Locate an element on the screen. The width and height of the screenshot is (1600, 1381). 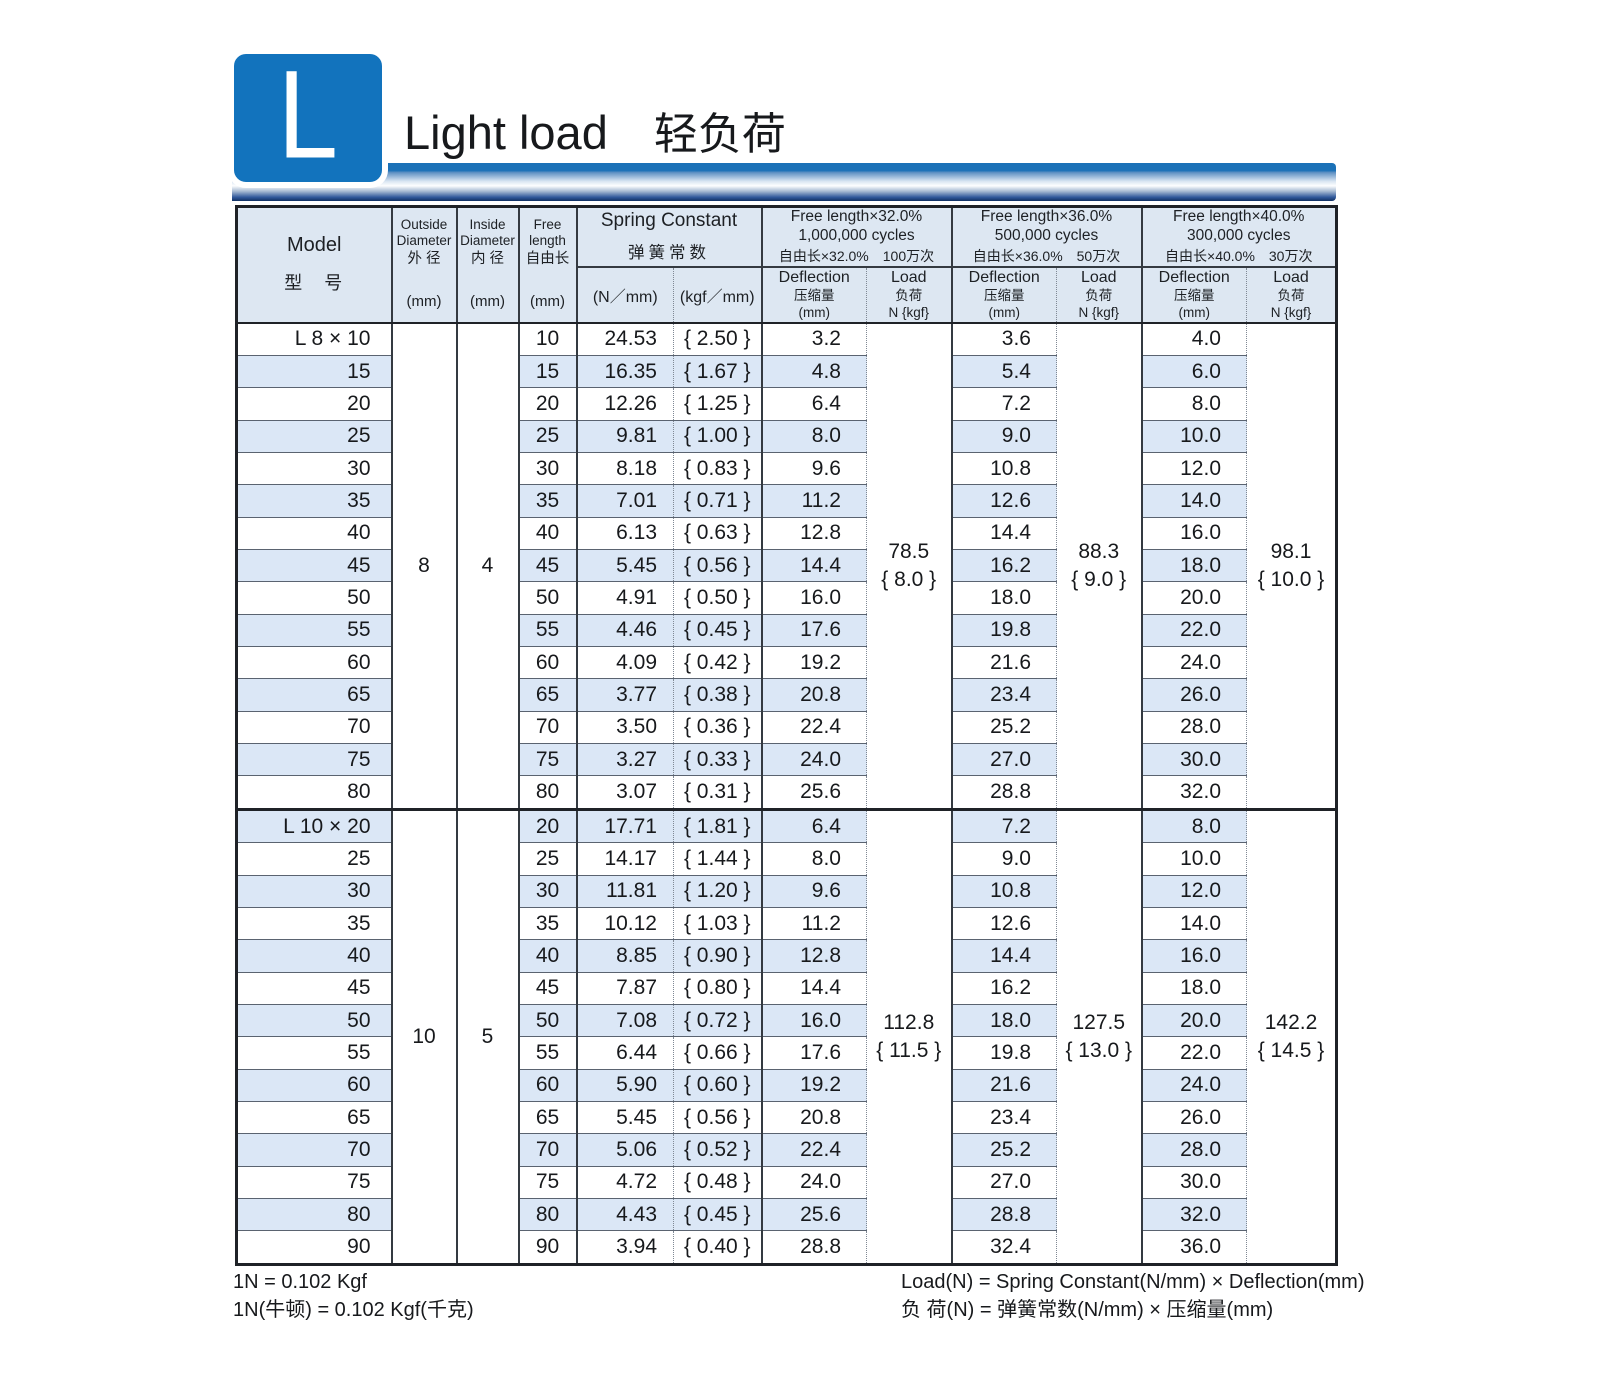
cell-spring-constant-kgf: { 1.03 } is located at coordinates (717, 923).